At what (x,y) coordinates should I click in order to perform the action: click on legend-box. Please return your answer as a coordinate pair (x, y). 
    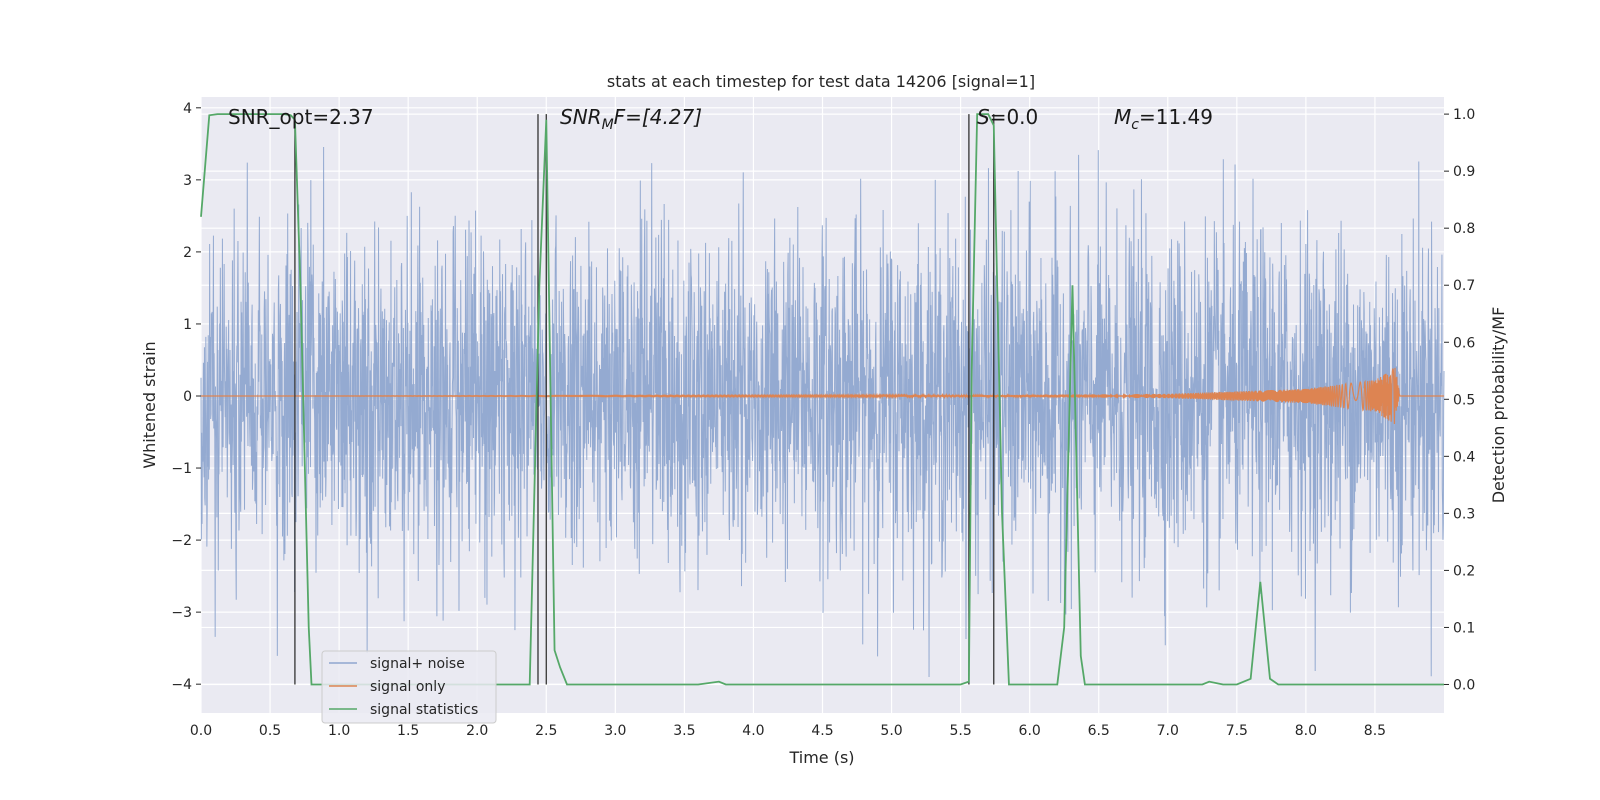
    Looking at the image, I should click on (409, 687).